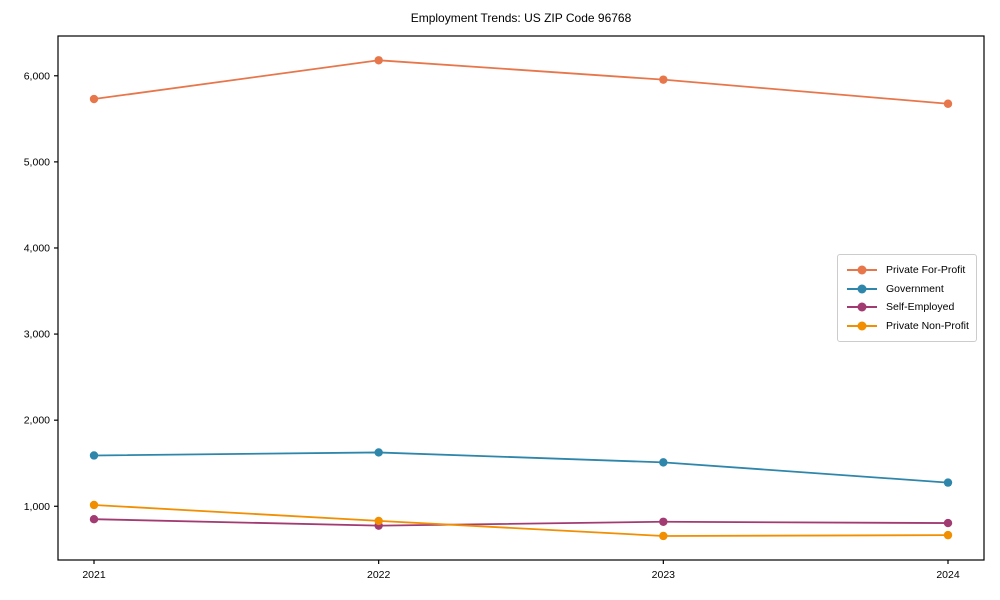  What do you see at coordinates (37, 335) in the screenshot?
I see `y-tick-label: 3,000` at bounding box center [37, 335].